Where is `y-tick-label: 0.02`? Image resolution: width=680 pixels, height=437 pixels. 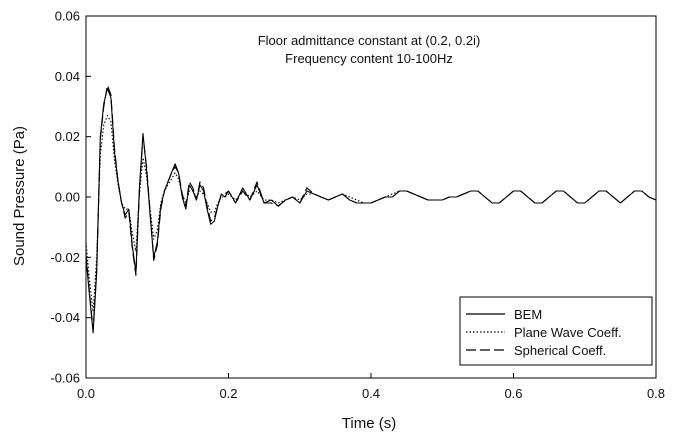 y-tick-label: 0.02 is located at coordinates (67, 136).